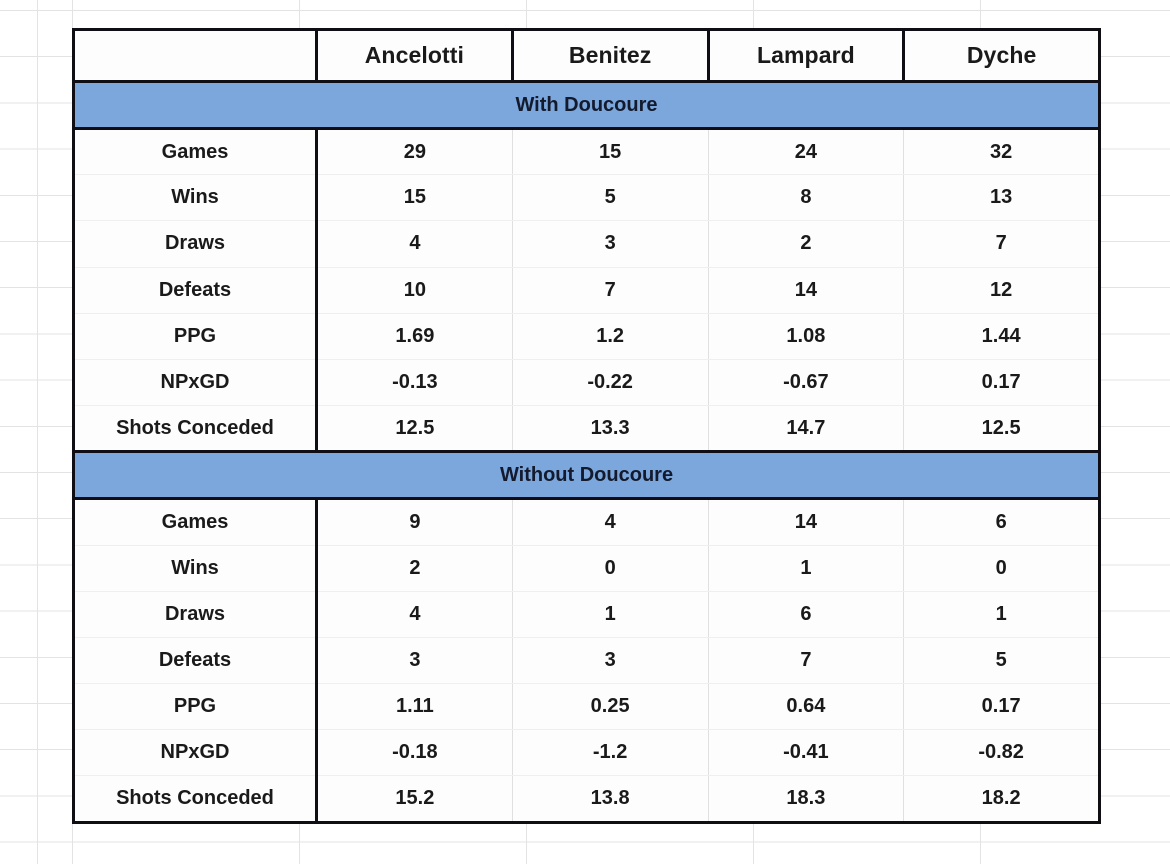  I want to click on data-cell: 18.3, so click(806, 799).